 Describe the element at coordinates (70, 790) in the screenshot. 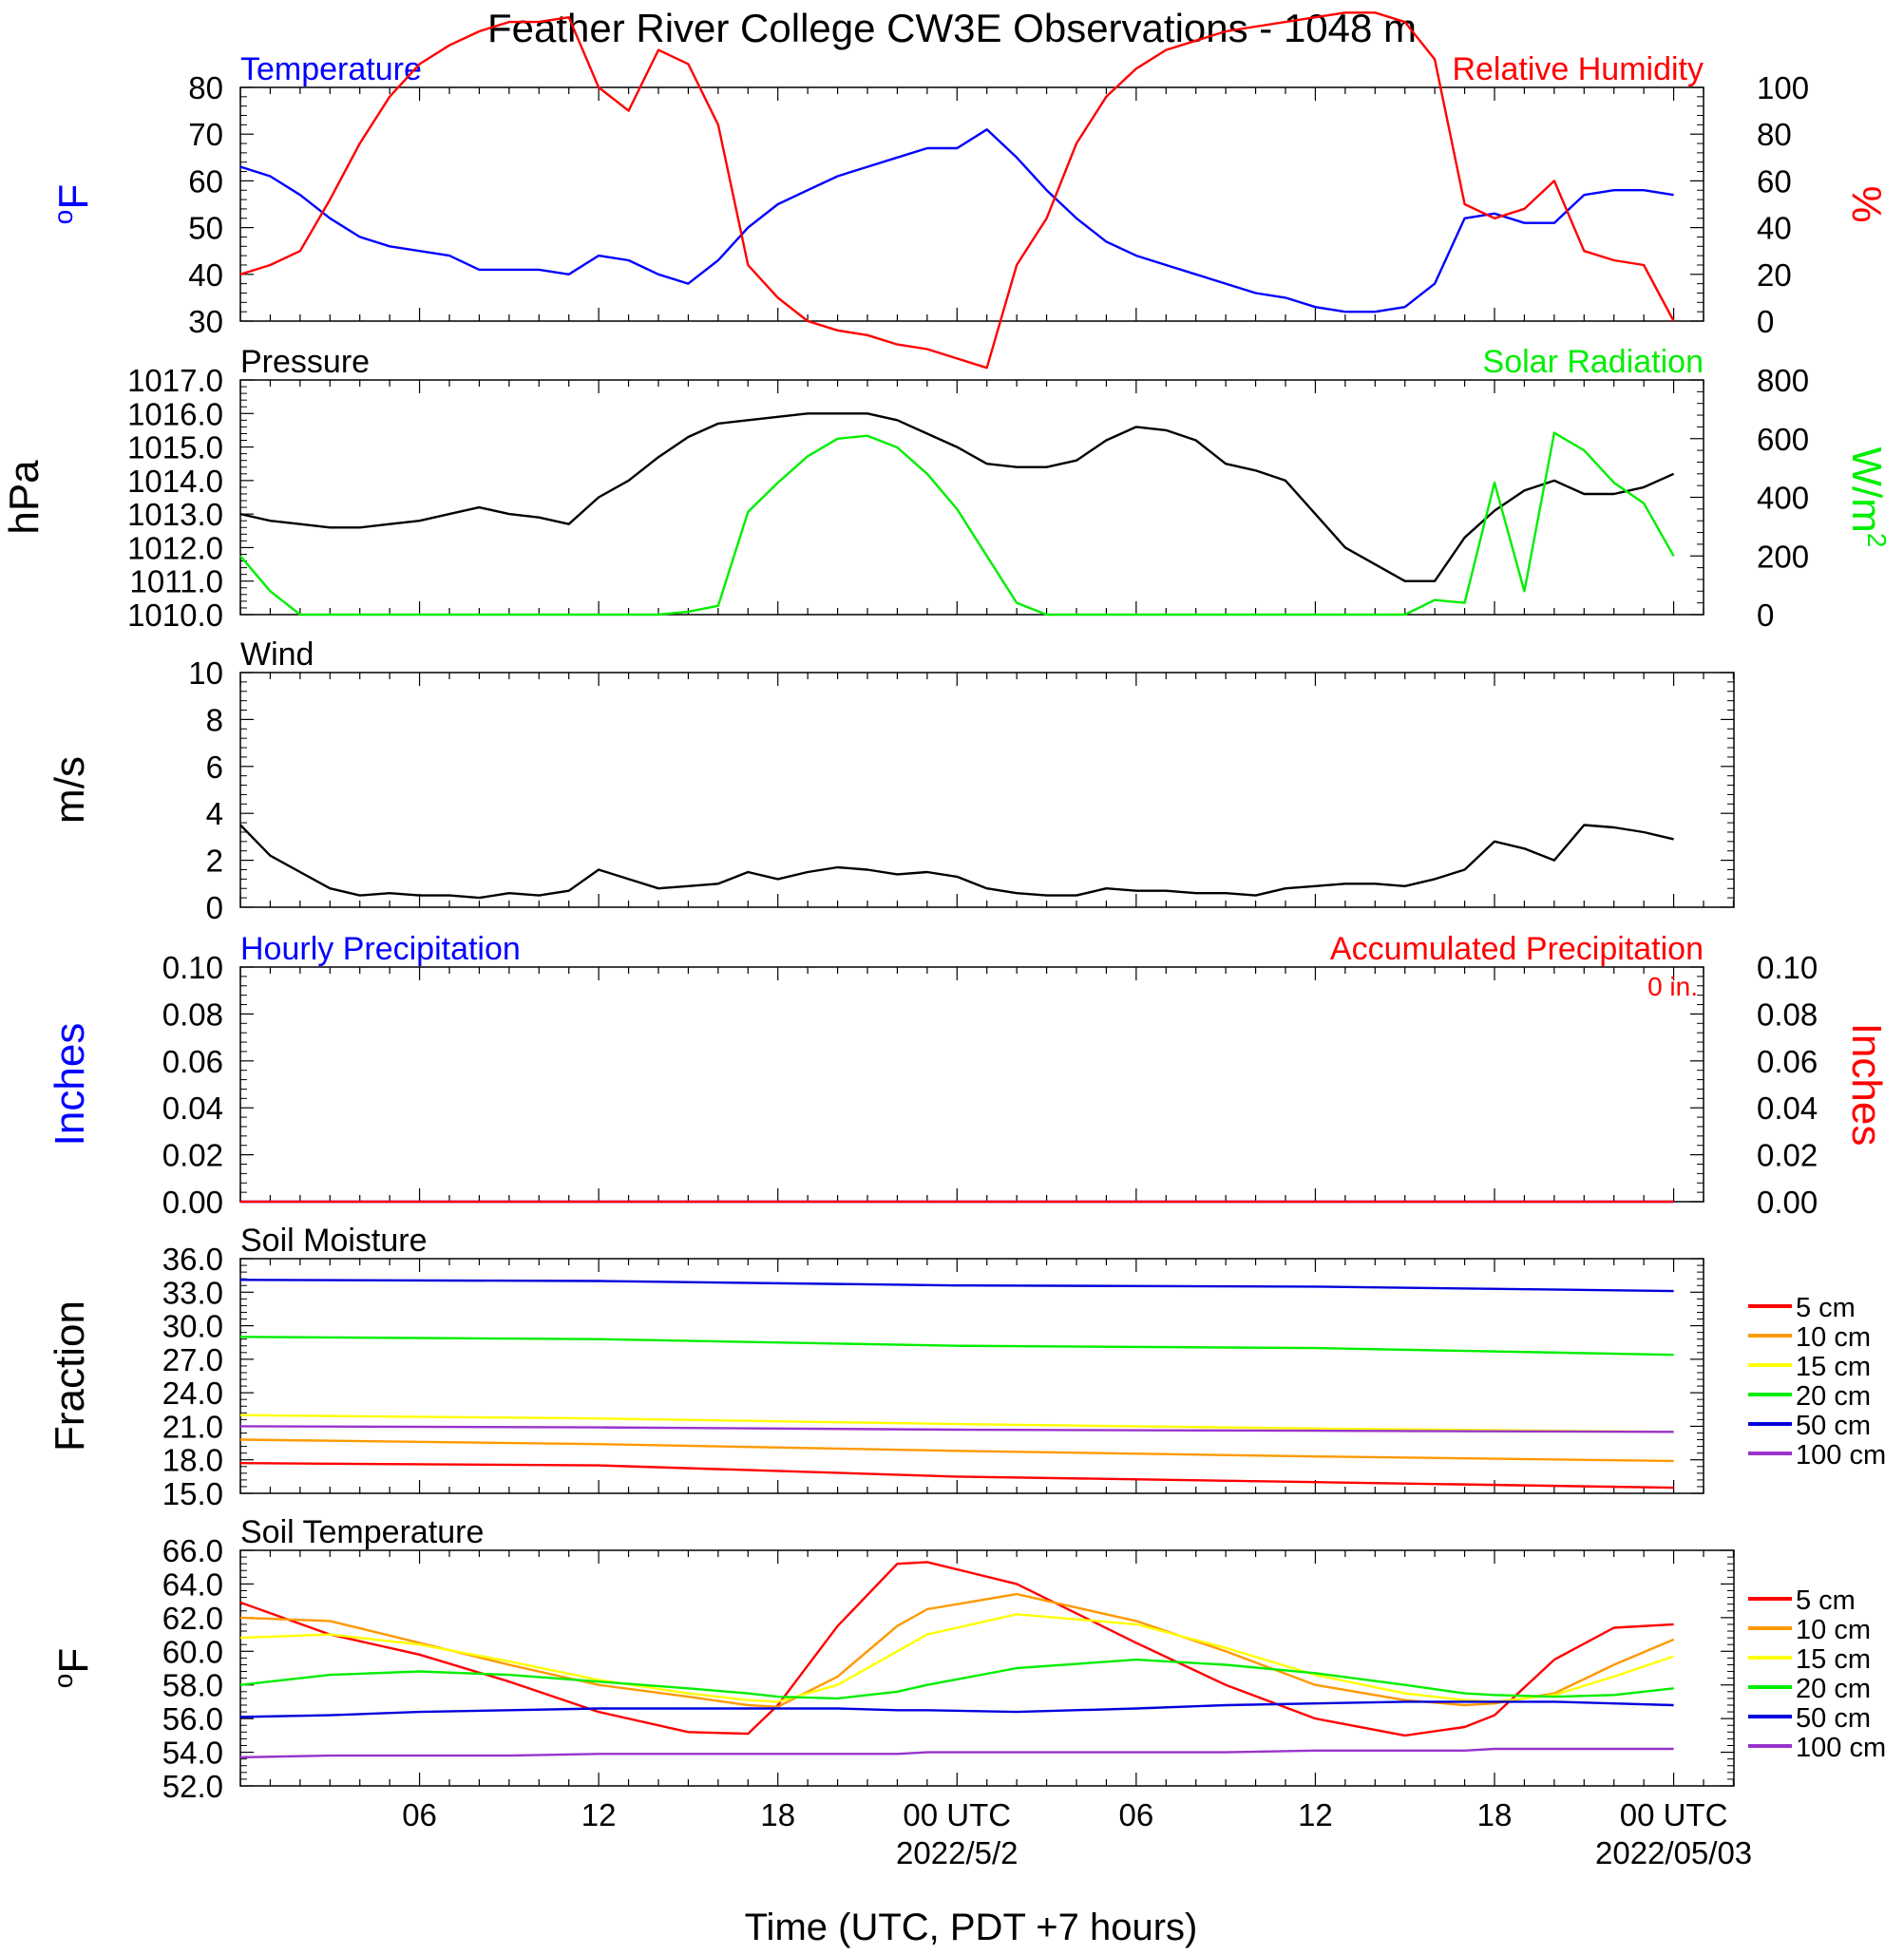

I see `y-axis-unit-left: m/s` at that location.